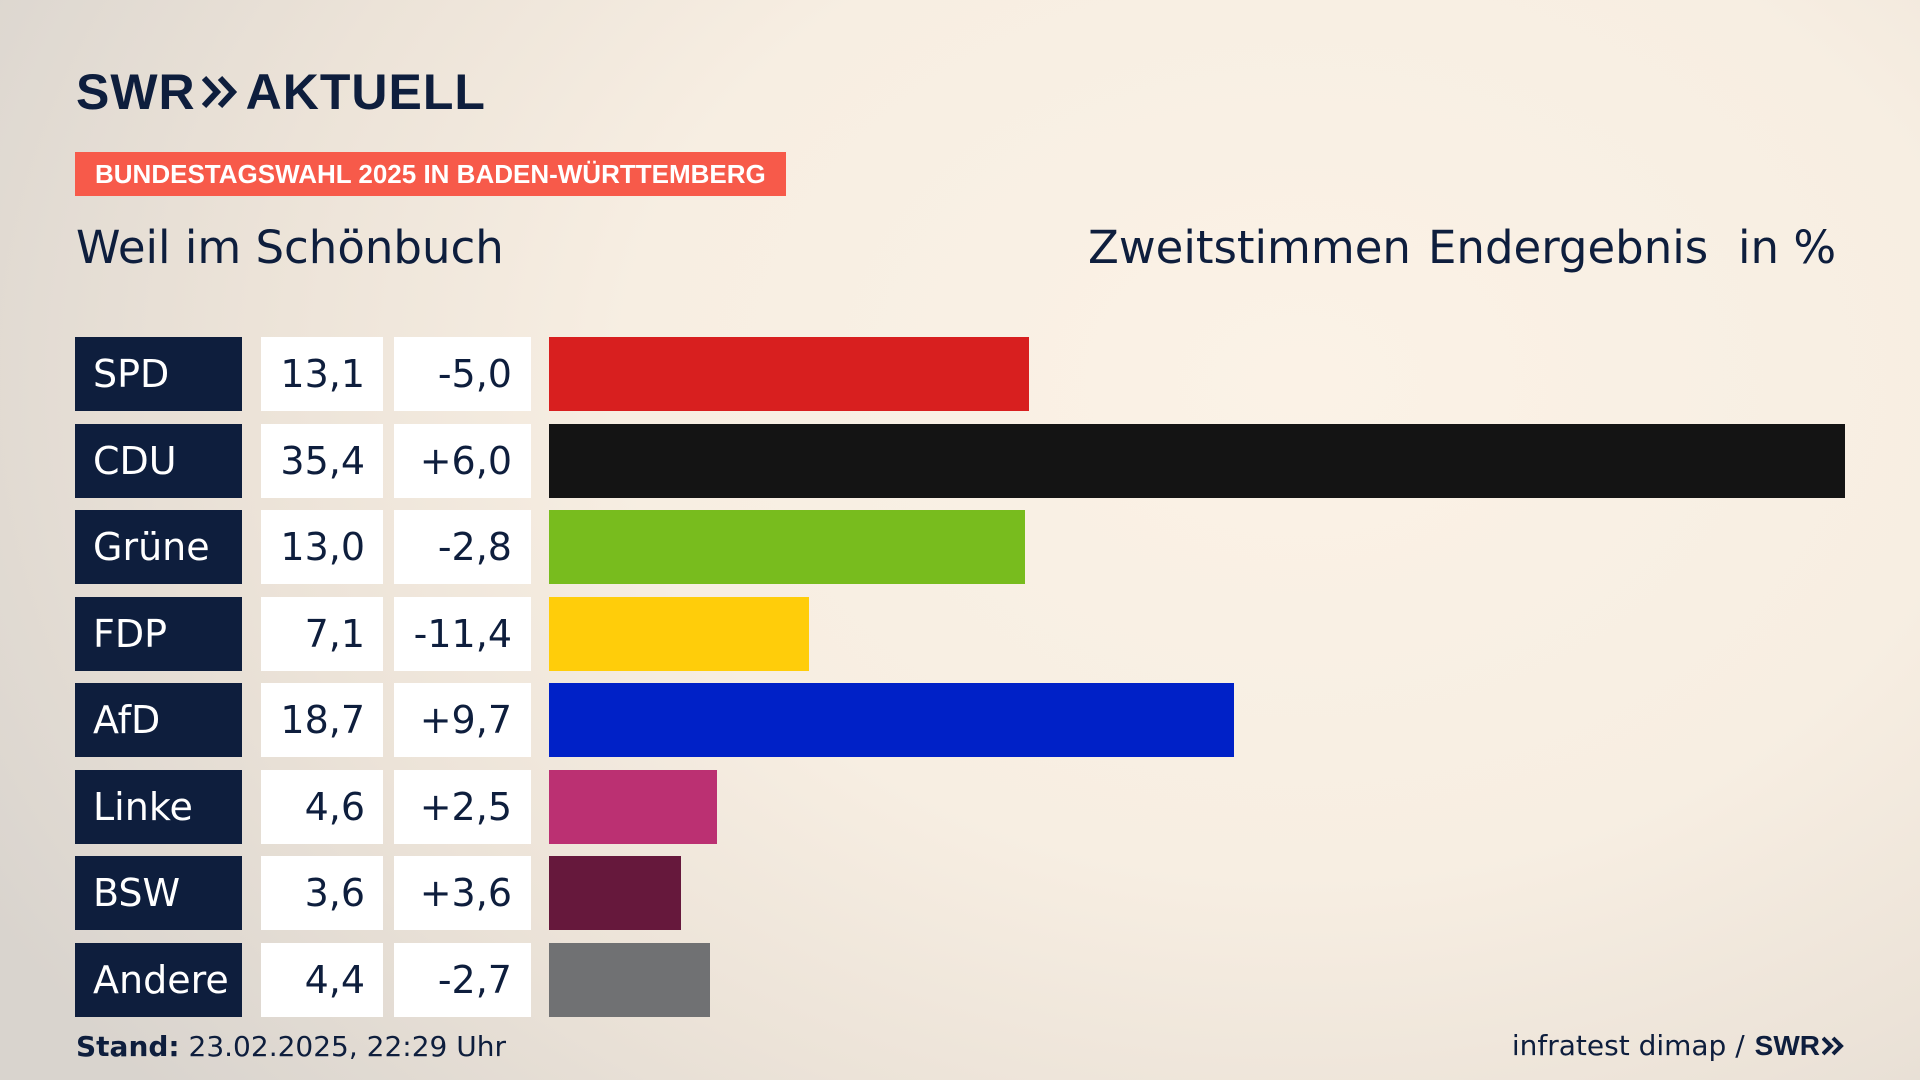  I want to click on party-result: 13,1, so click(322, 374).